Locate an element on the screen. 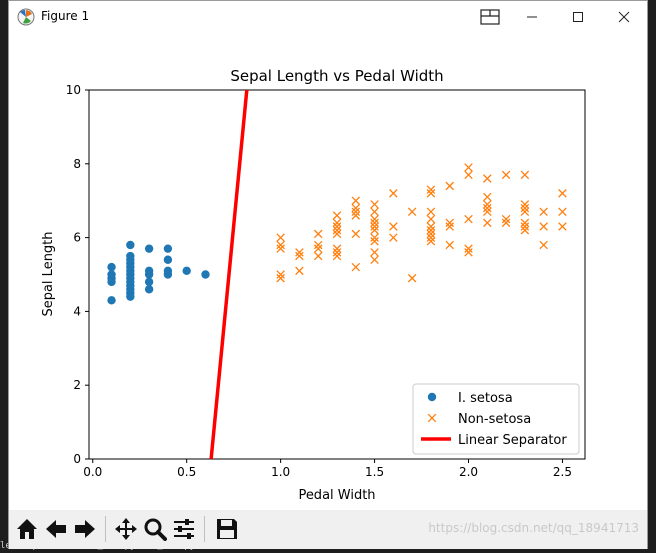 Image resolution: width=656 pixels, height=553 pixels. x-tick-label: 0.0 is located at coordinates (92, 472).